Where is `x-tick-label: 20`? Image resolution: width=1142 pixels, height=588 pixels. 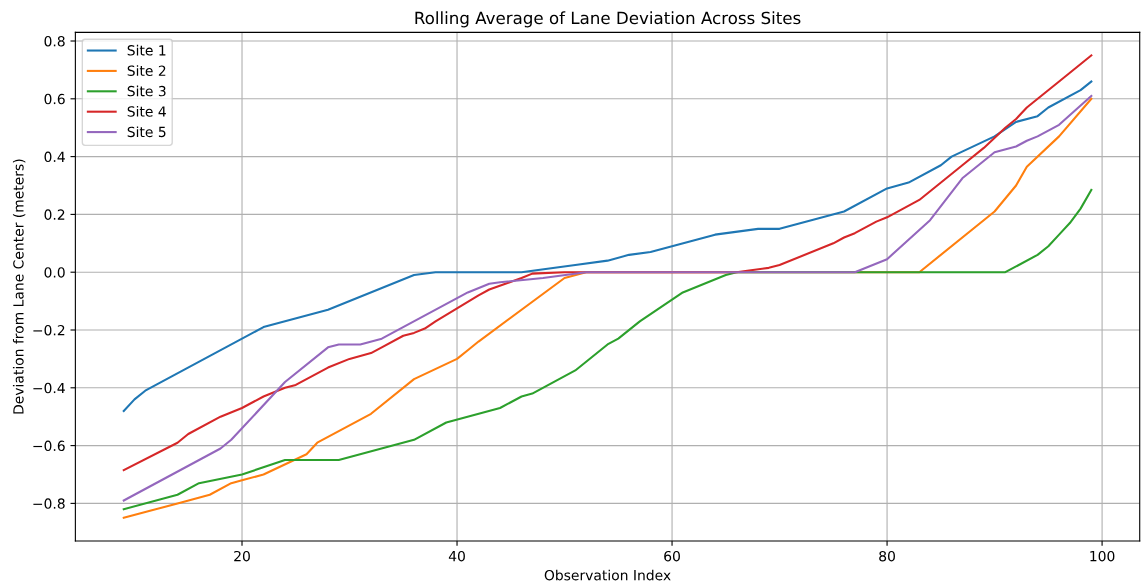
x-tick-label: 20 is located at coordinates (242, 556).